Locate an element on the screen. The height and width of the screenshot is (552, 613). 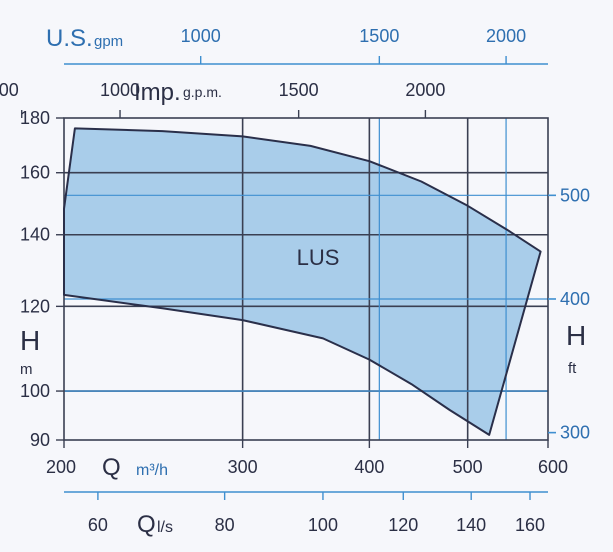
x-tick-label-ls-120: 120 is located at coordinates (403, 525).